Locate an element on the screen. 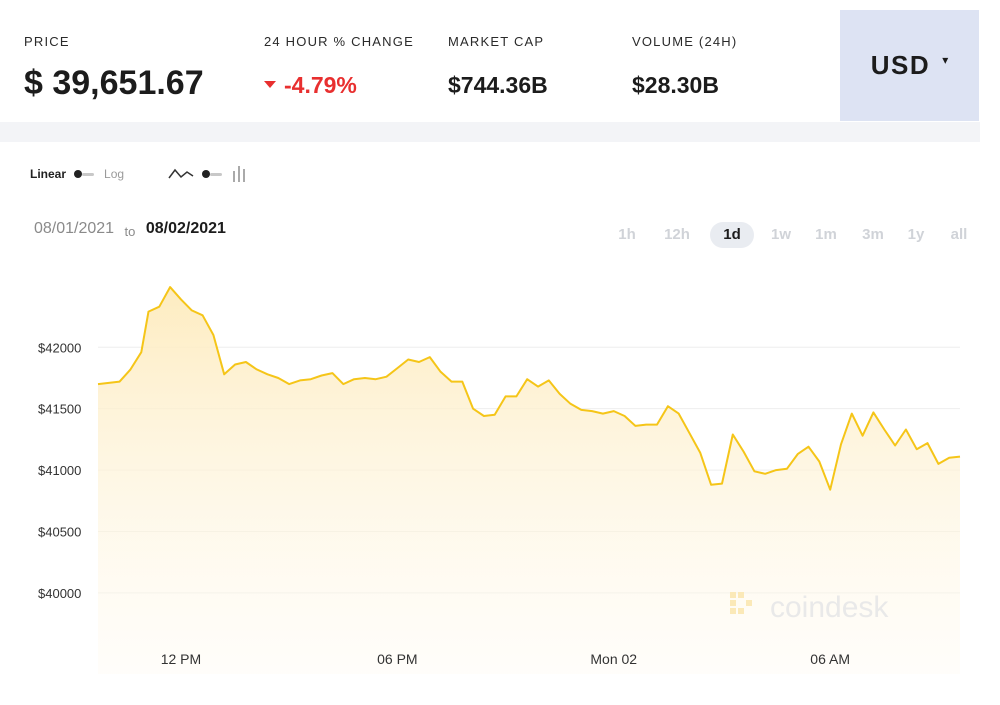 This screenshot has height=705, width=1000. chart-controls: Linear Log is located at coordinates (139, 174).